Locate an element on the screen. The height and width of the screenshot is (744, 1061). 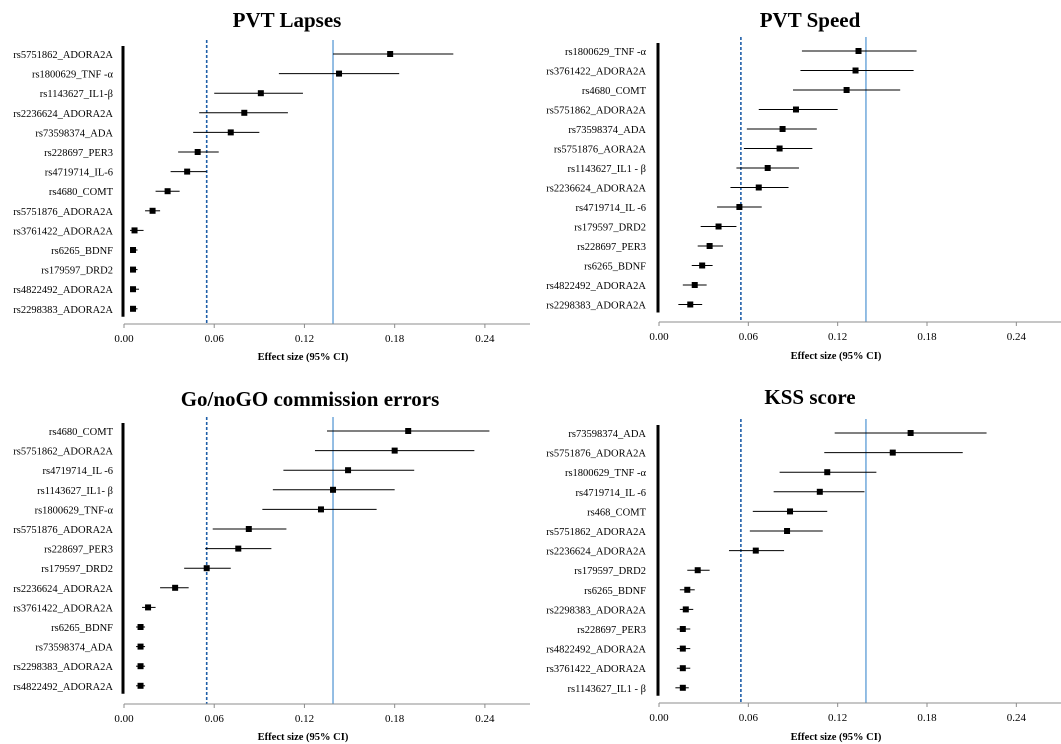
panel-title: Go/noGO commission errors is located at coordinates (310, 399).